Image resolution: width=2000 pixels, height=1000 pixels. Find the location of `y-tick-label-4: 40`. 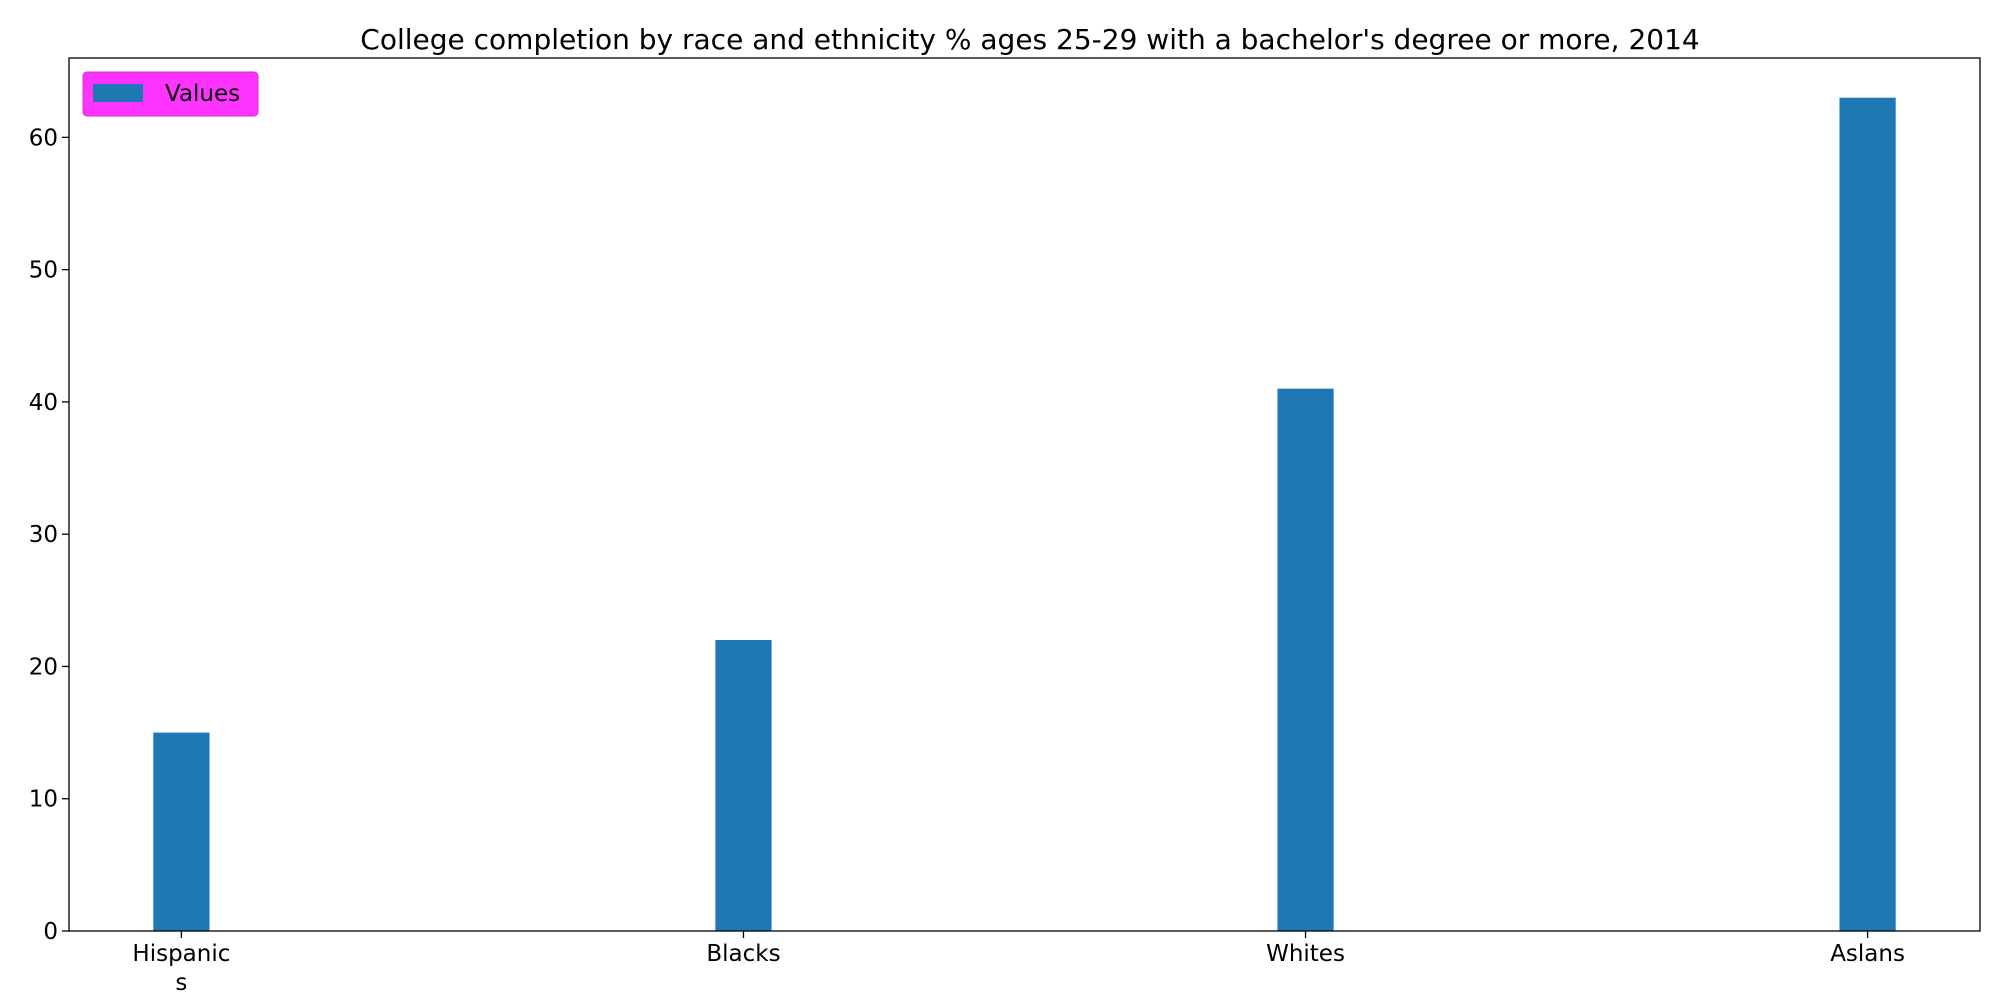

y-tick-label-4: 40 is located at coordinates (43, 403).